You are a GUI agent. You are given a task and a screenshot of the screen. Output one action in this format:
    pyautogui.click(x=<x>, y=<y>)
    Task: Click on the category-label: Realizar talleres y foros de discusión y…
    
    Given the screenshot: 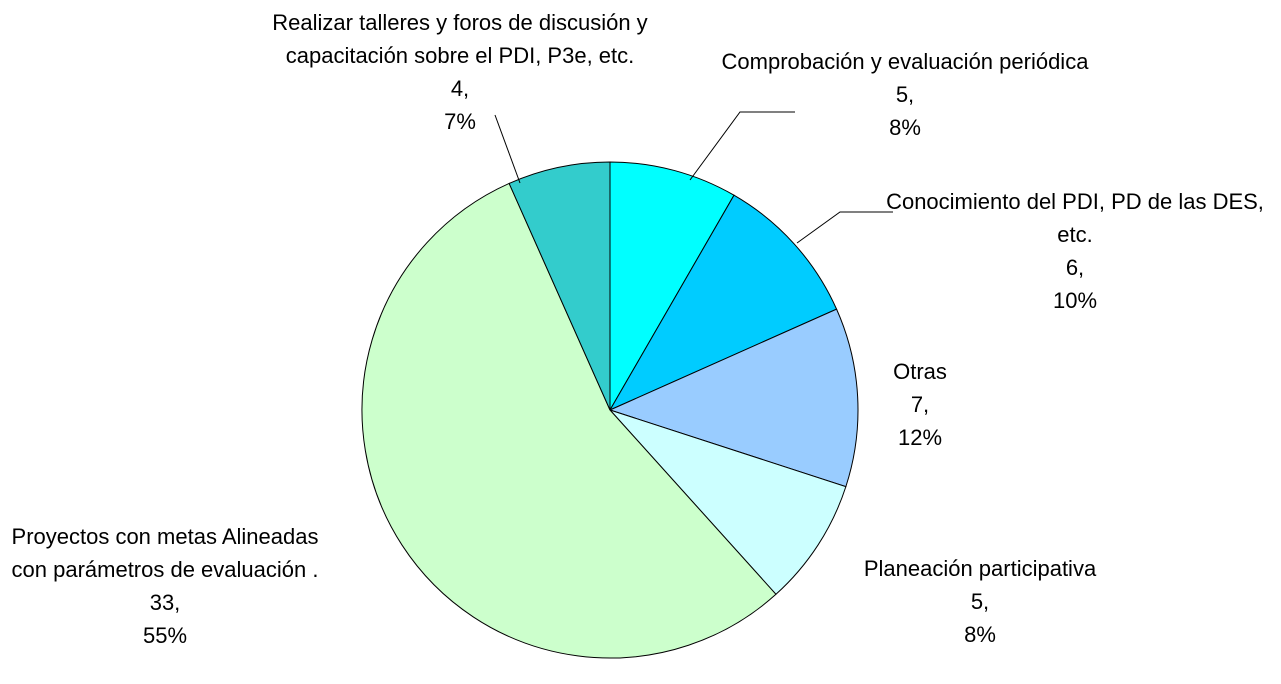 What is the action you would take?
    pyautogui.click(x=460, y=39)
    